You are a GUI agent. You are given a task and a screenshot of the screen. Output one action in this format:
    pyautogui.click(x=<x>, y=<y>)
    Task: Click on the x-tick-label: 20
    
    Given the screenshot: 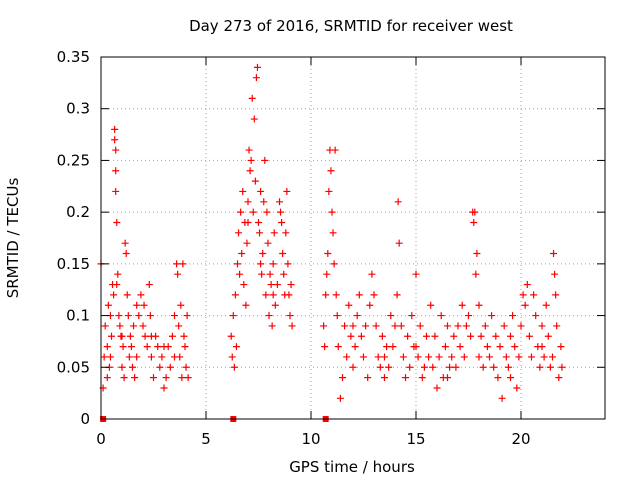 What is the action you would take?
    pyautogui.click(x=520, y=439)
    